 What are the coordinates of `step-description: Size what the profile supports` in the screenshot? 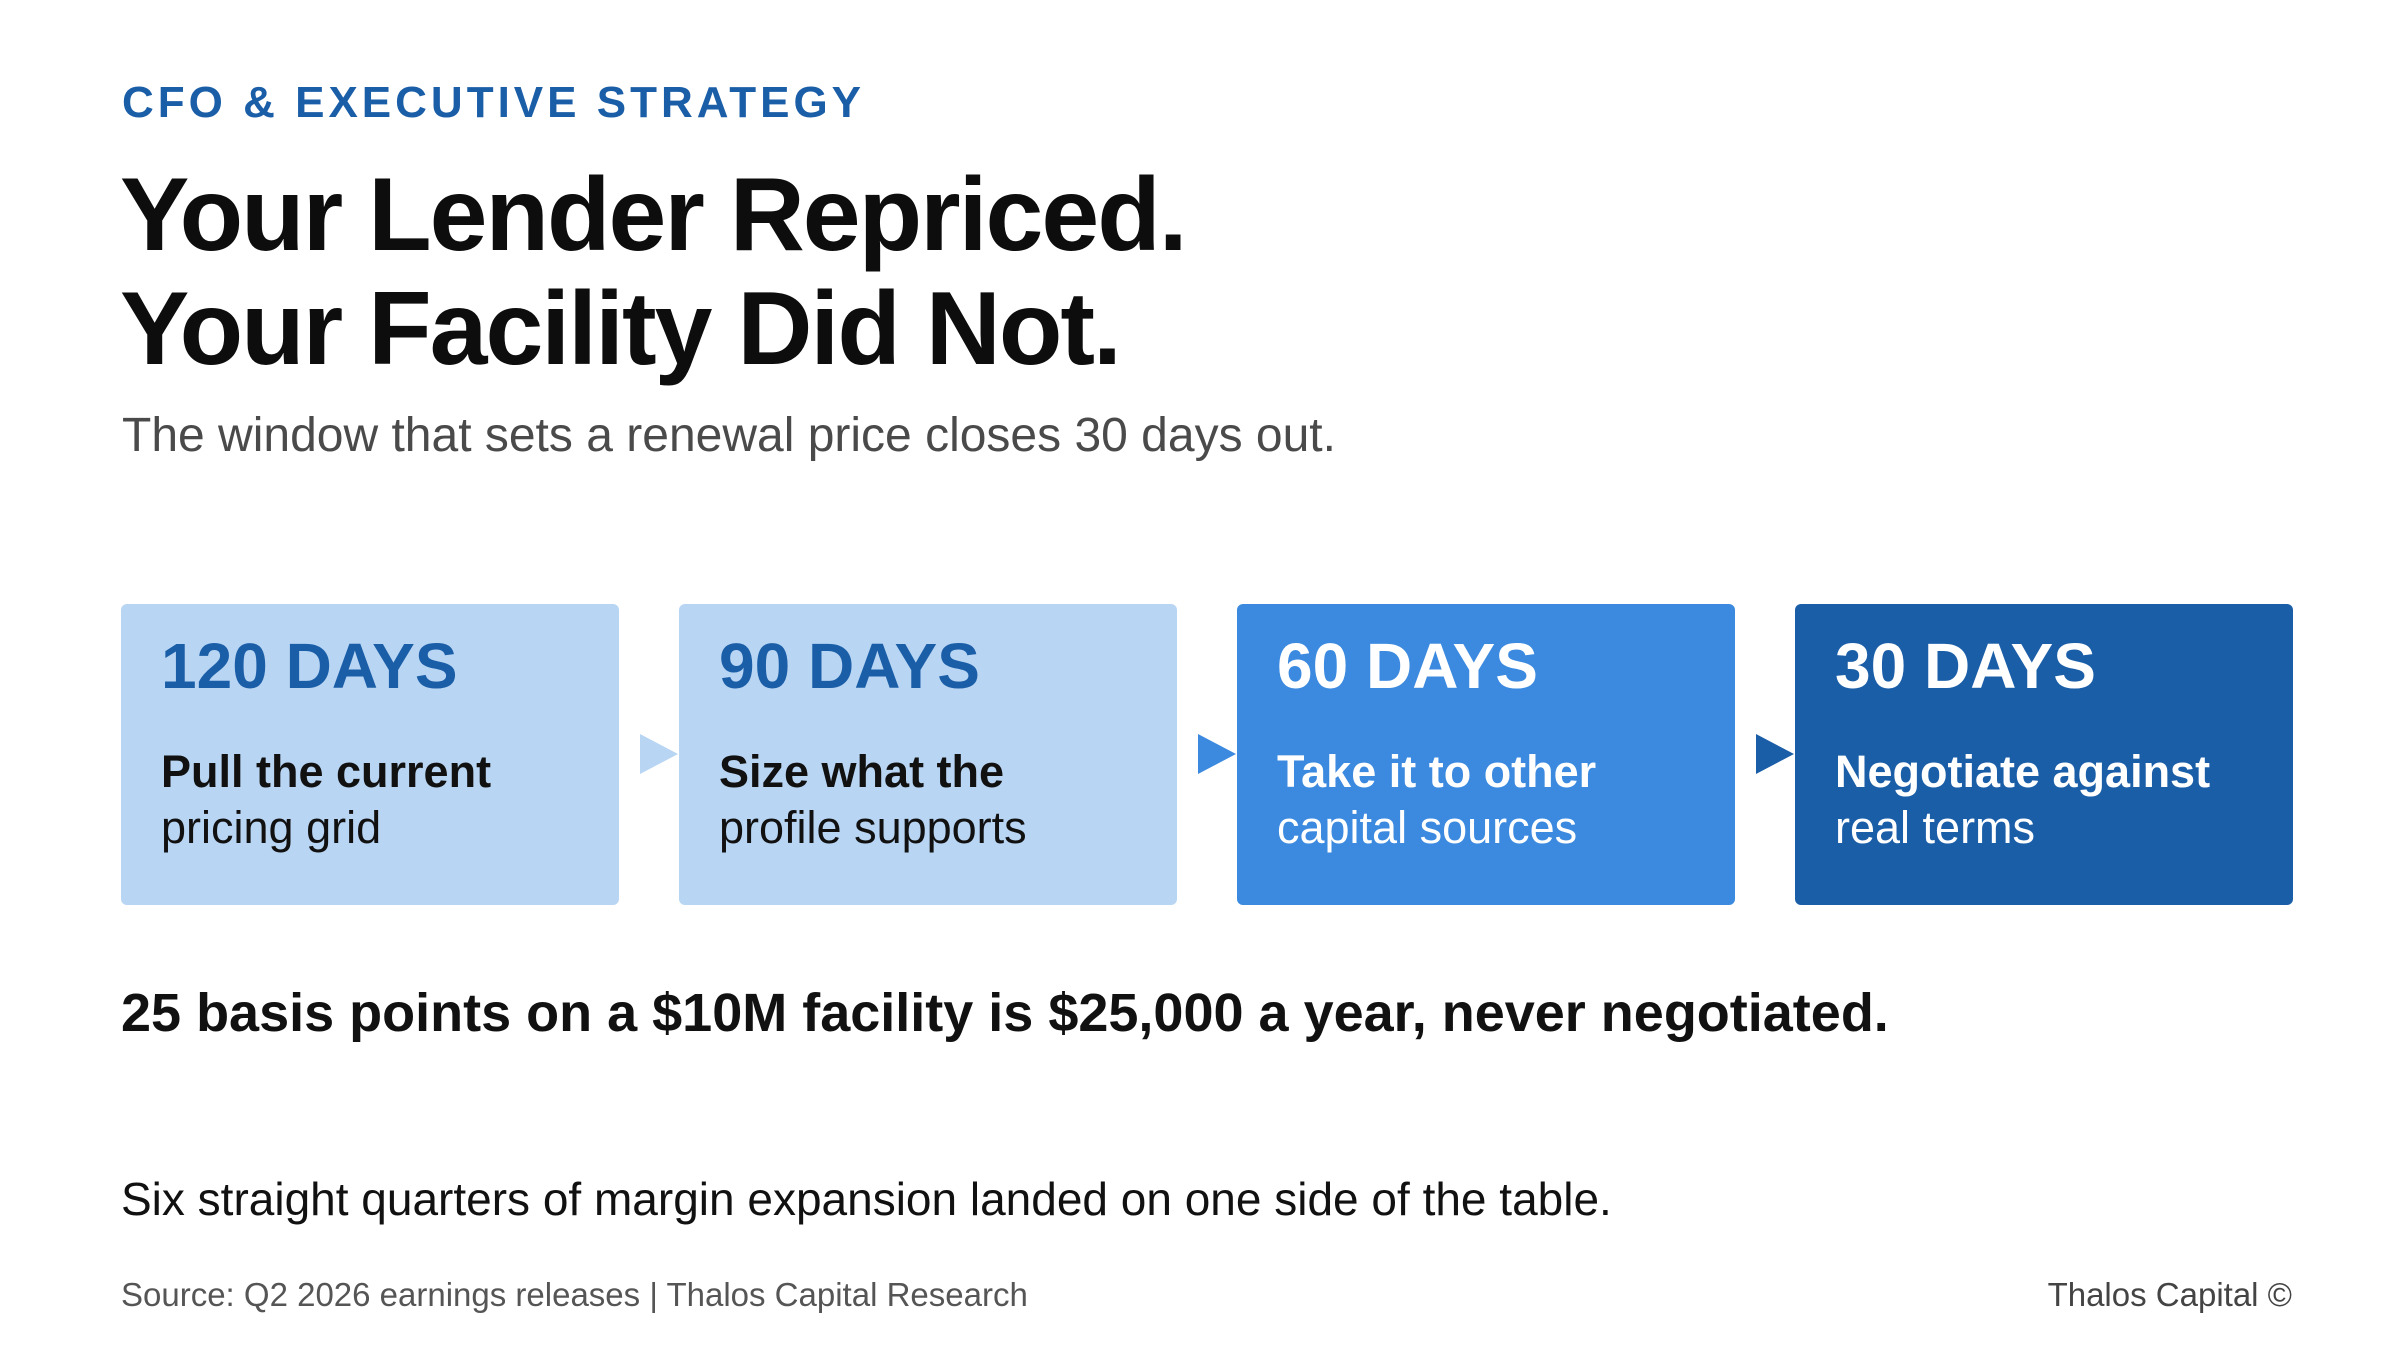 It's located at (928, 800).